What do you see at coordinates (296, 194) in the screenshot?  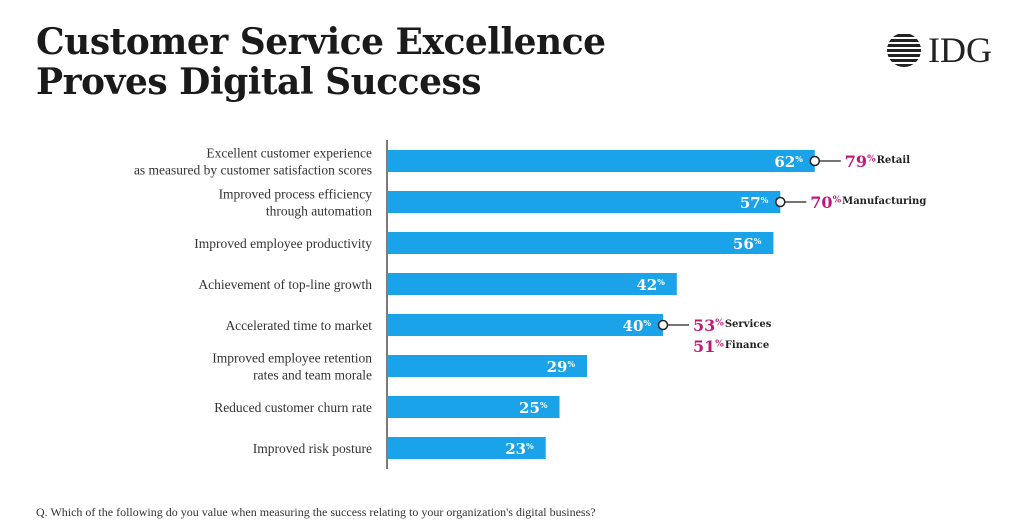 I see `category-label: Improved process efficiency` at bounding box center [296, 194].